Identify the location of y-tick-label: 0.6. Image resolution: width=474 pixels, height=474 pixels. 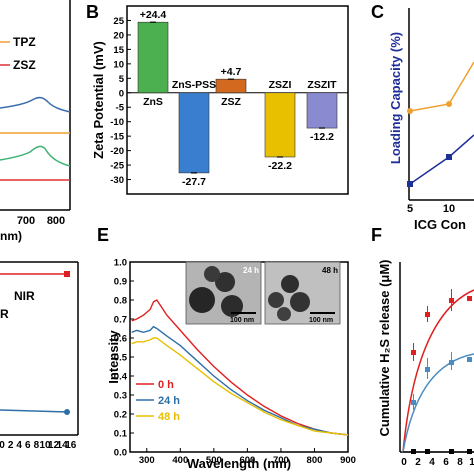
(120, 339).